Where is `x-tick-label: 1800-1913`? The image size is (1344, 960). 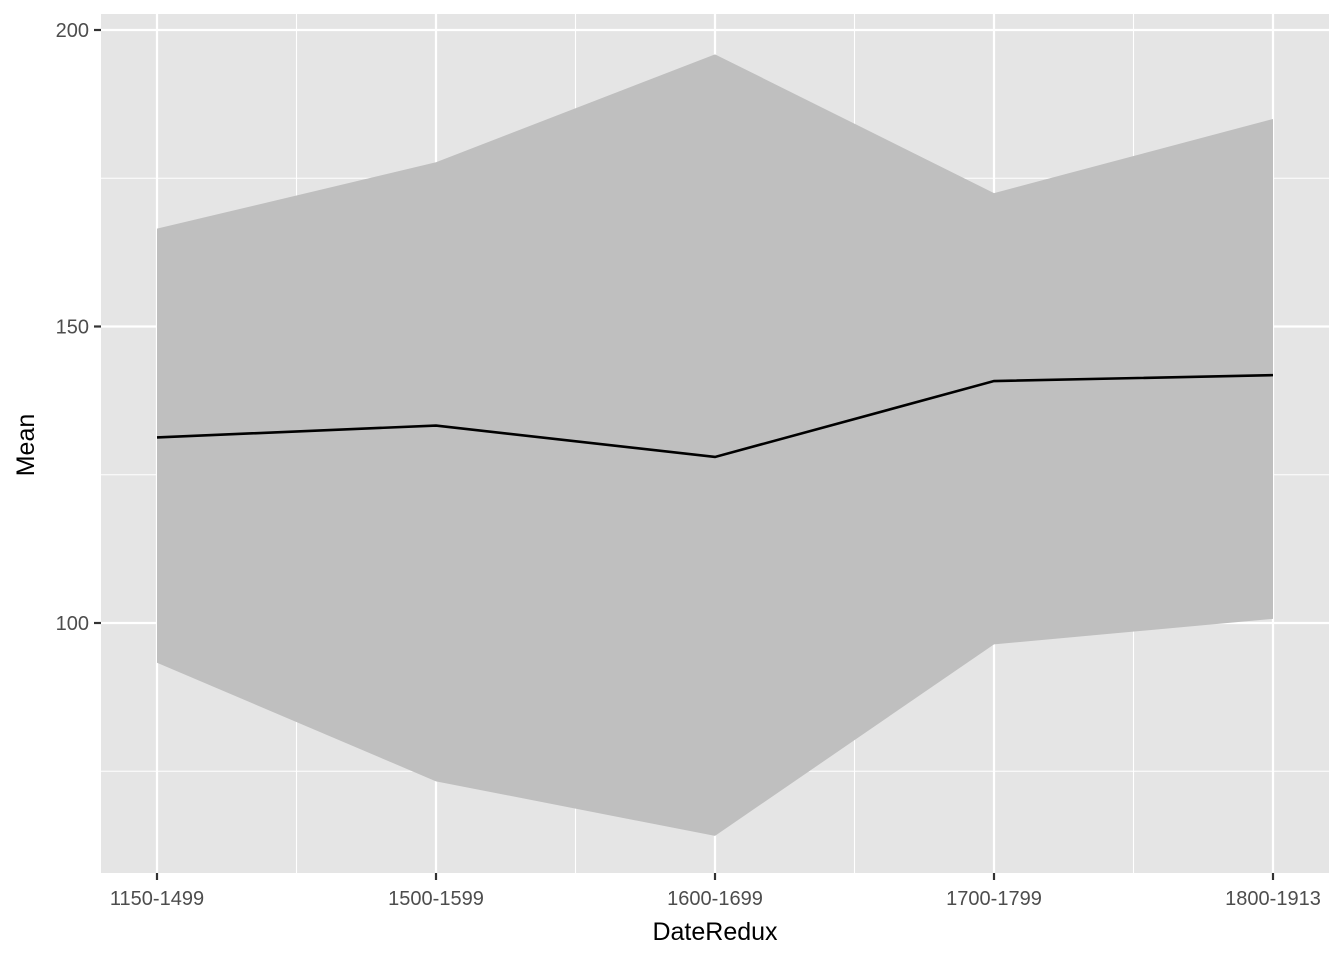
x-tick-label: 1800-1913 is located at coordinates (1273, 899).